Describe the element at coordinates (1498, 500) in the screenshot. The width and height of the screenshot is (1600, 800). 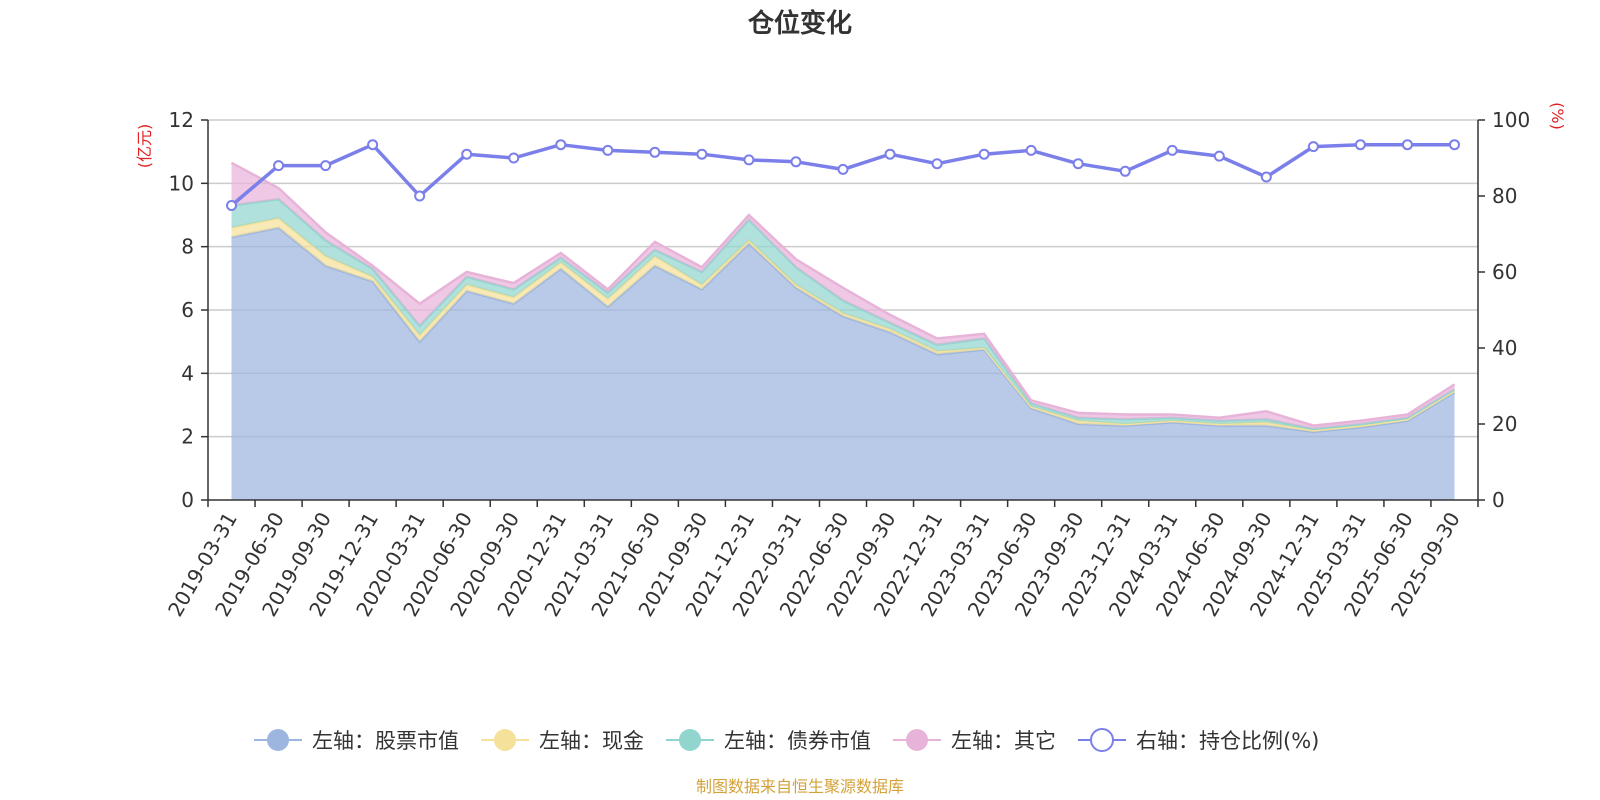
I see `right-tick-label: 0` at that location.